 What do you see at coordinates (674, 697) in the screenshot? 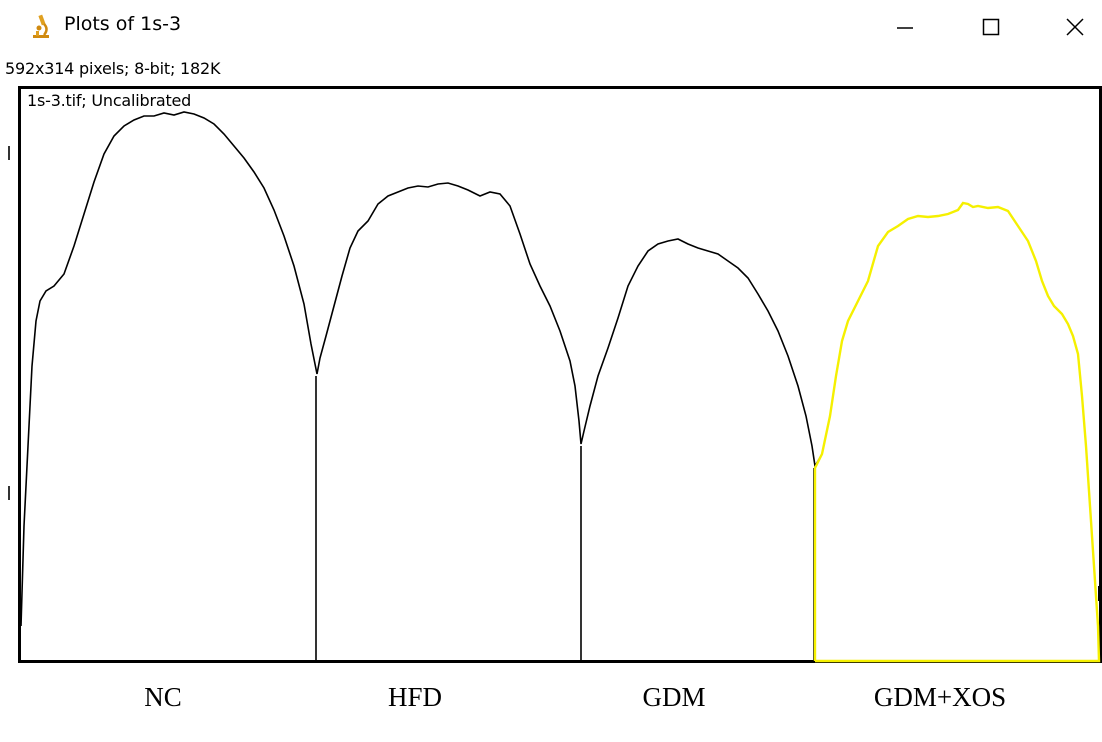
I see `group-label-gdm: GDM` at bounding box center [674, 697].